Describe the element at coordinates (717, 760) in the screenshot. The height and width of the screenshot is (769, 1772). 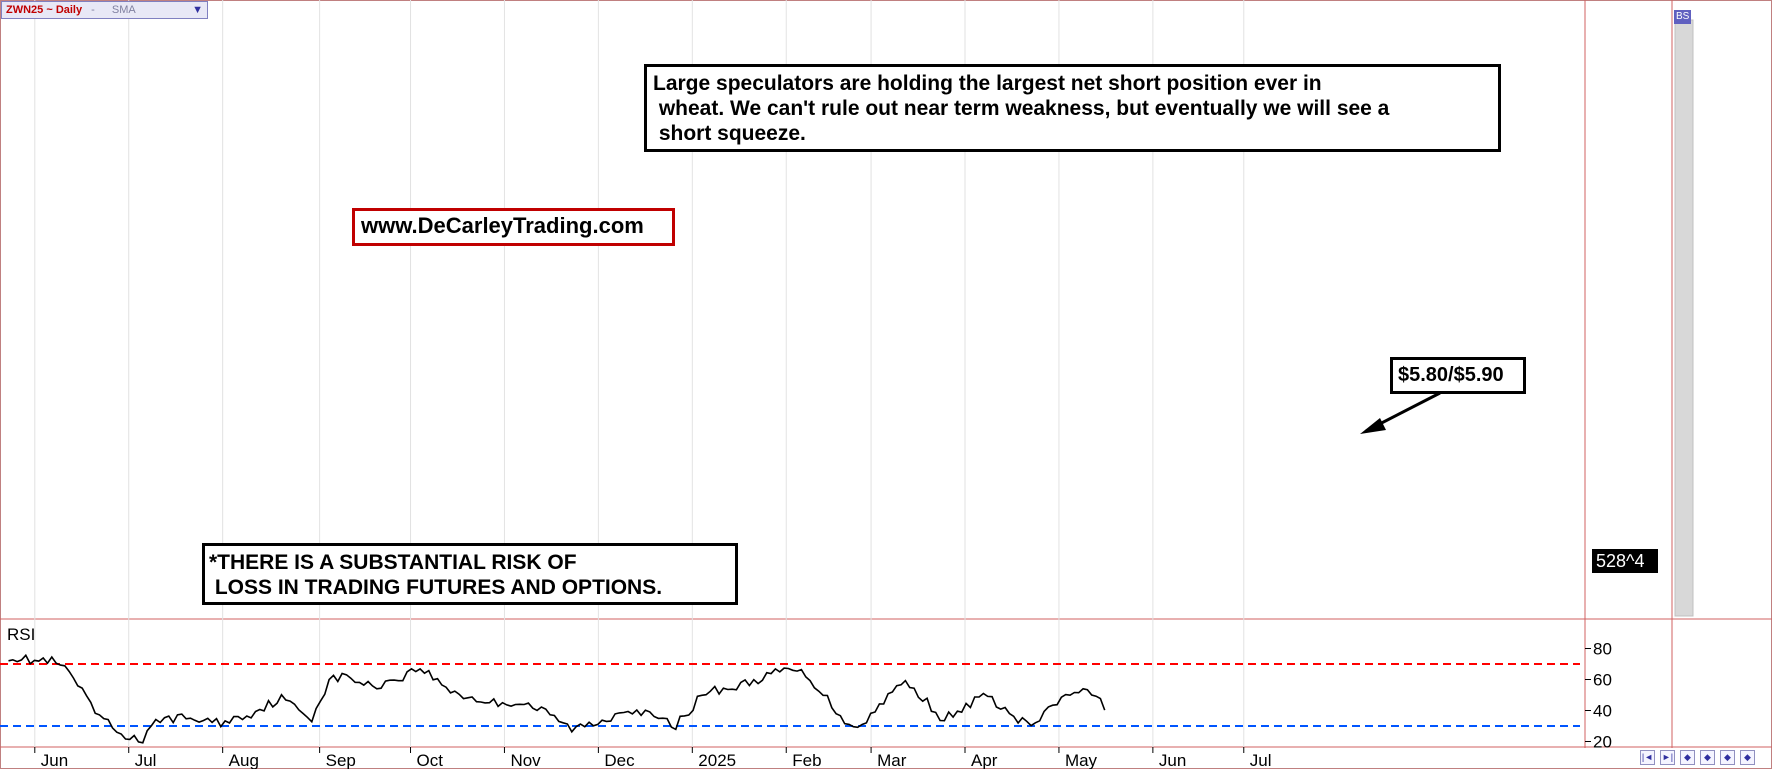
I see `x-tick-label: 2025` at that location.